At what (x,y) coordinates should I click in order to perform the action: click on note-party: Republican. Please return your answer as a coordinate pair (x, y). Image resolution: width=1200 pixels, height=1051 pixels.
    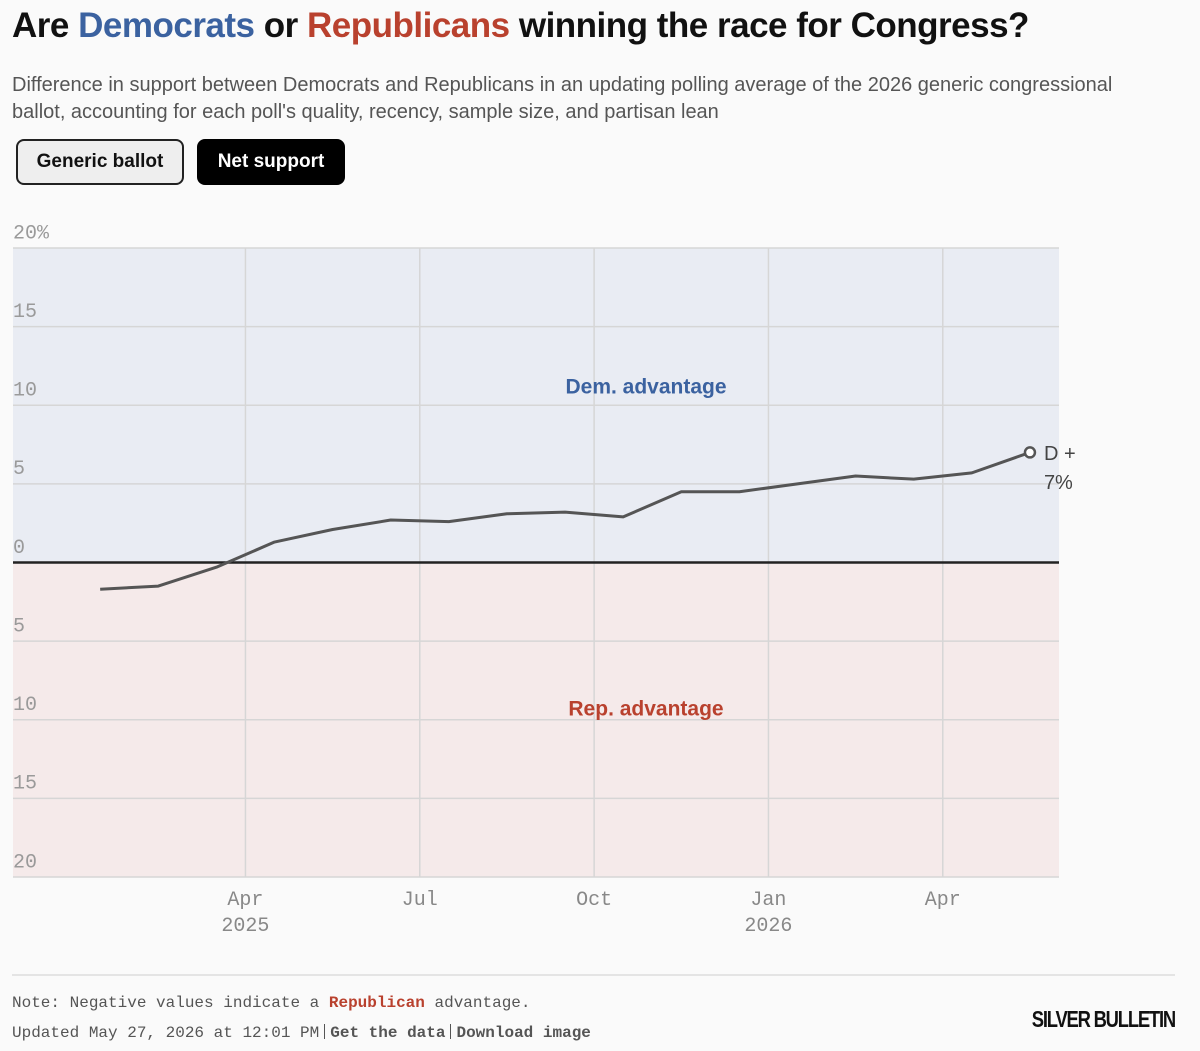
    Looking at the image, I should click on (376, 1003).